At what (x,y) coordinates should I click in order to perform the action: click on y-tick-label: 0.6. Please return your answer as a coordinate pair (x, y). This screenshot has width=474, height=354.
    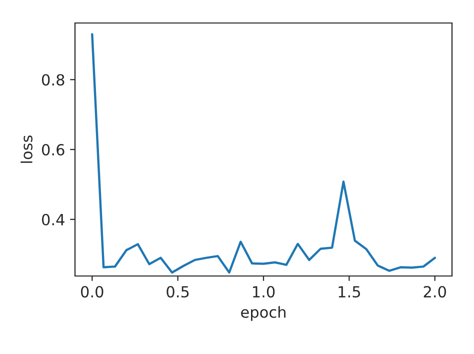
    Looking at the image, I should click on (53, 150).